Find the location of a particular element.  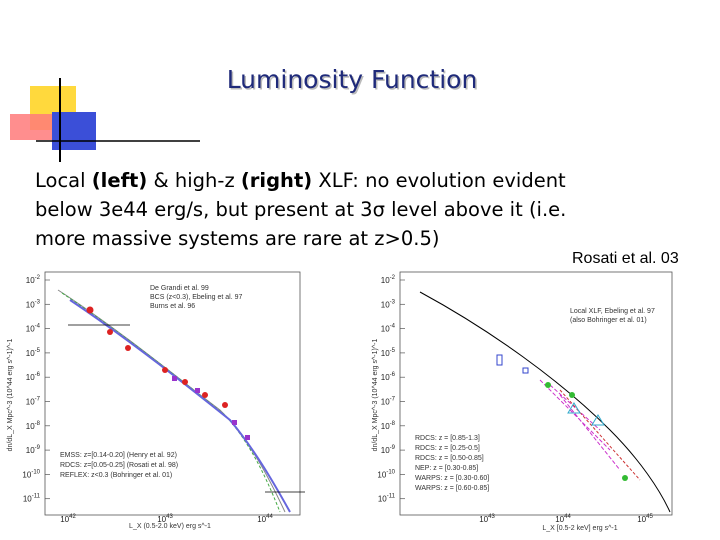

deco-blue is located at coordinates (74, 131).